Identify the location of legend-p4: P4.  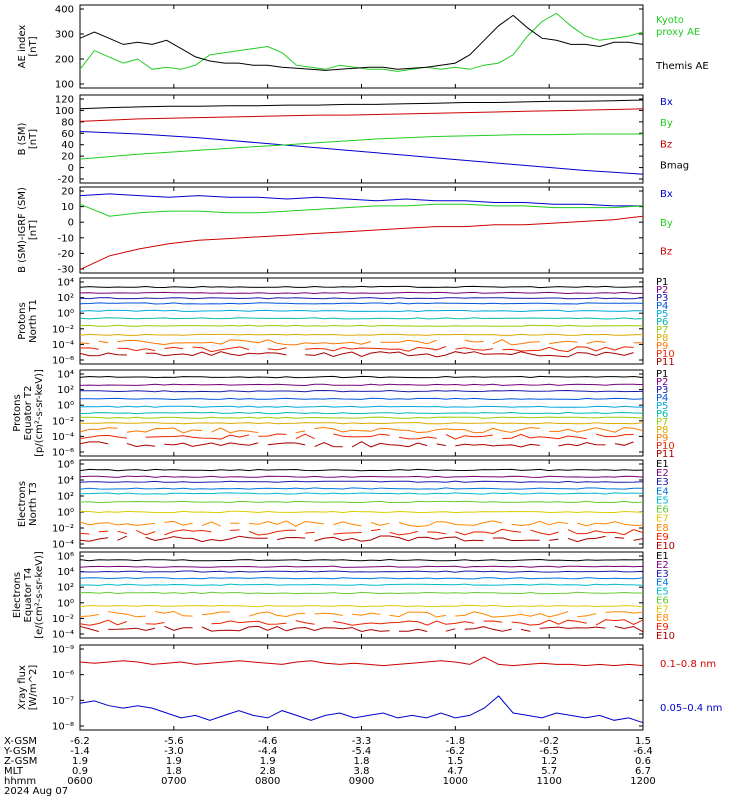
(662, 398).